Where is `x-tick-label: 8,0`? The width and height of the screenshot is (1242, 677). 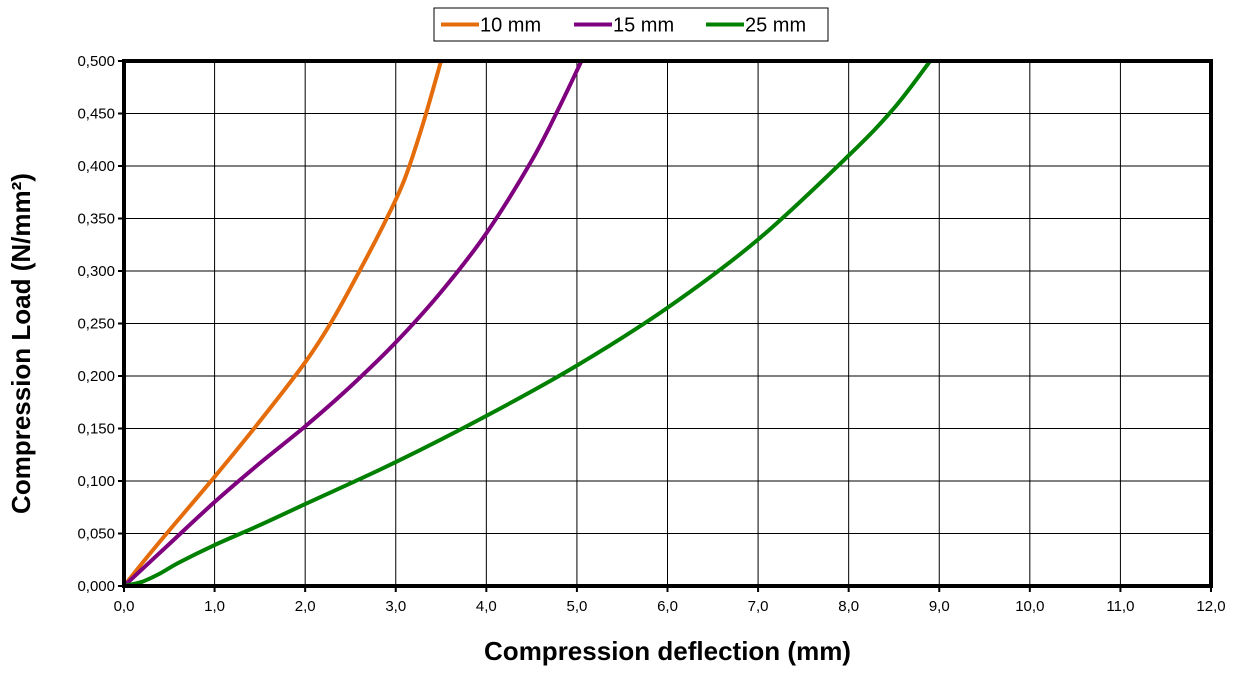 x-tick-label: 8,0 is located at coordinates (848, 606).